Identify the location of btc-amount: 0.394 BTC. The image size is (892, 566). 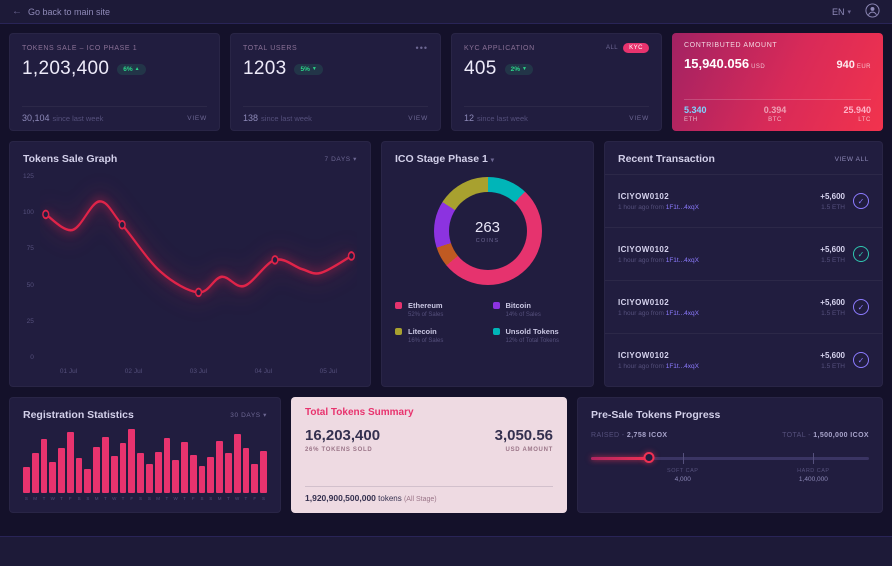
(775, 114).